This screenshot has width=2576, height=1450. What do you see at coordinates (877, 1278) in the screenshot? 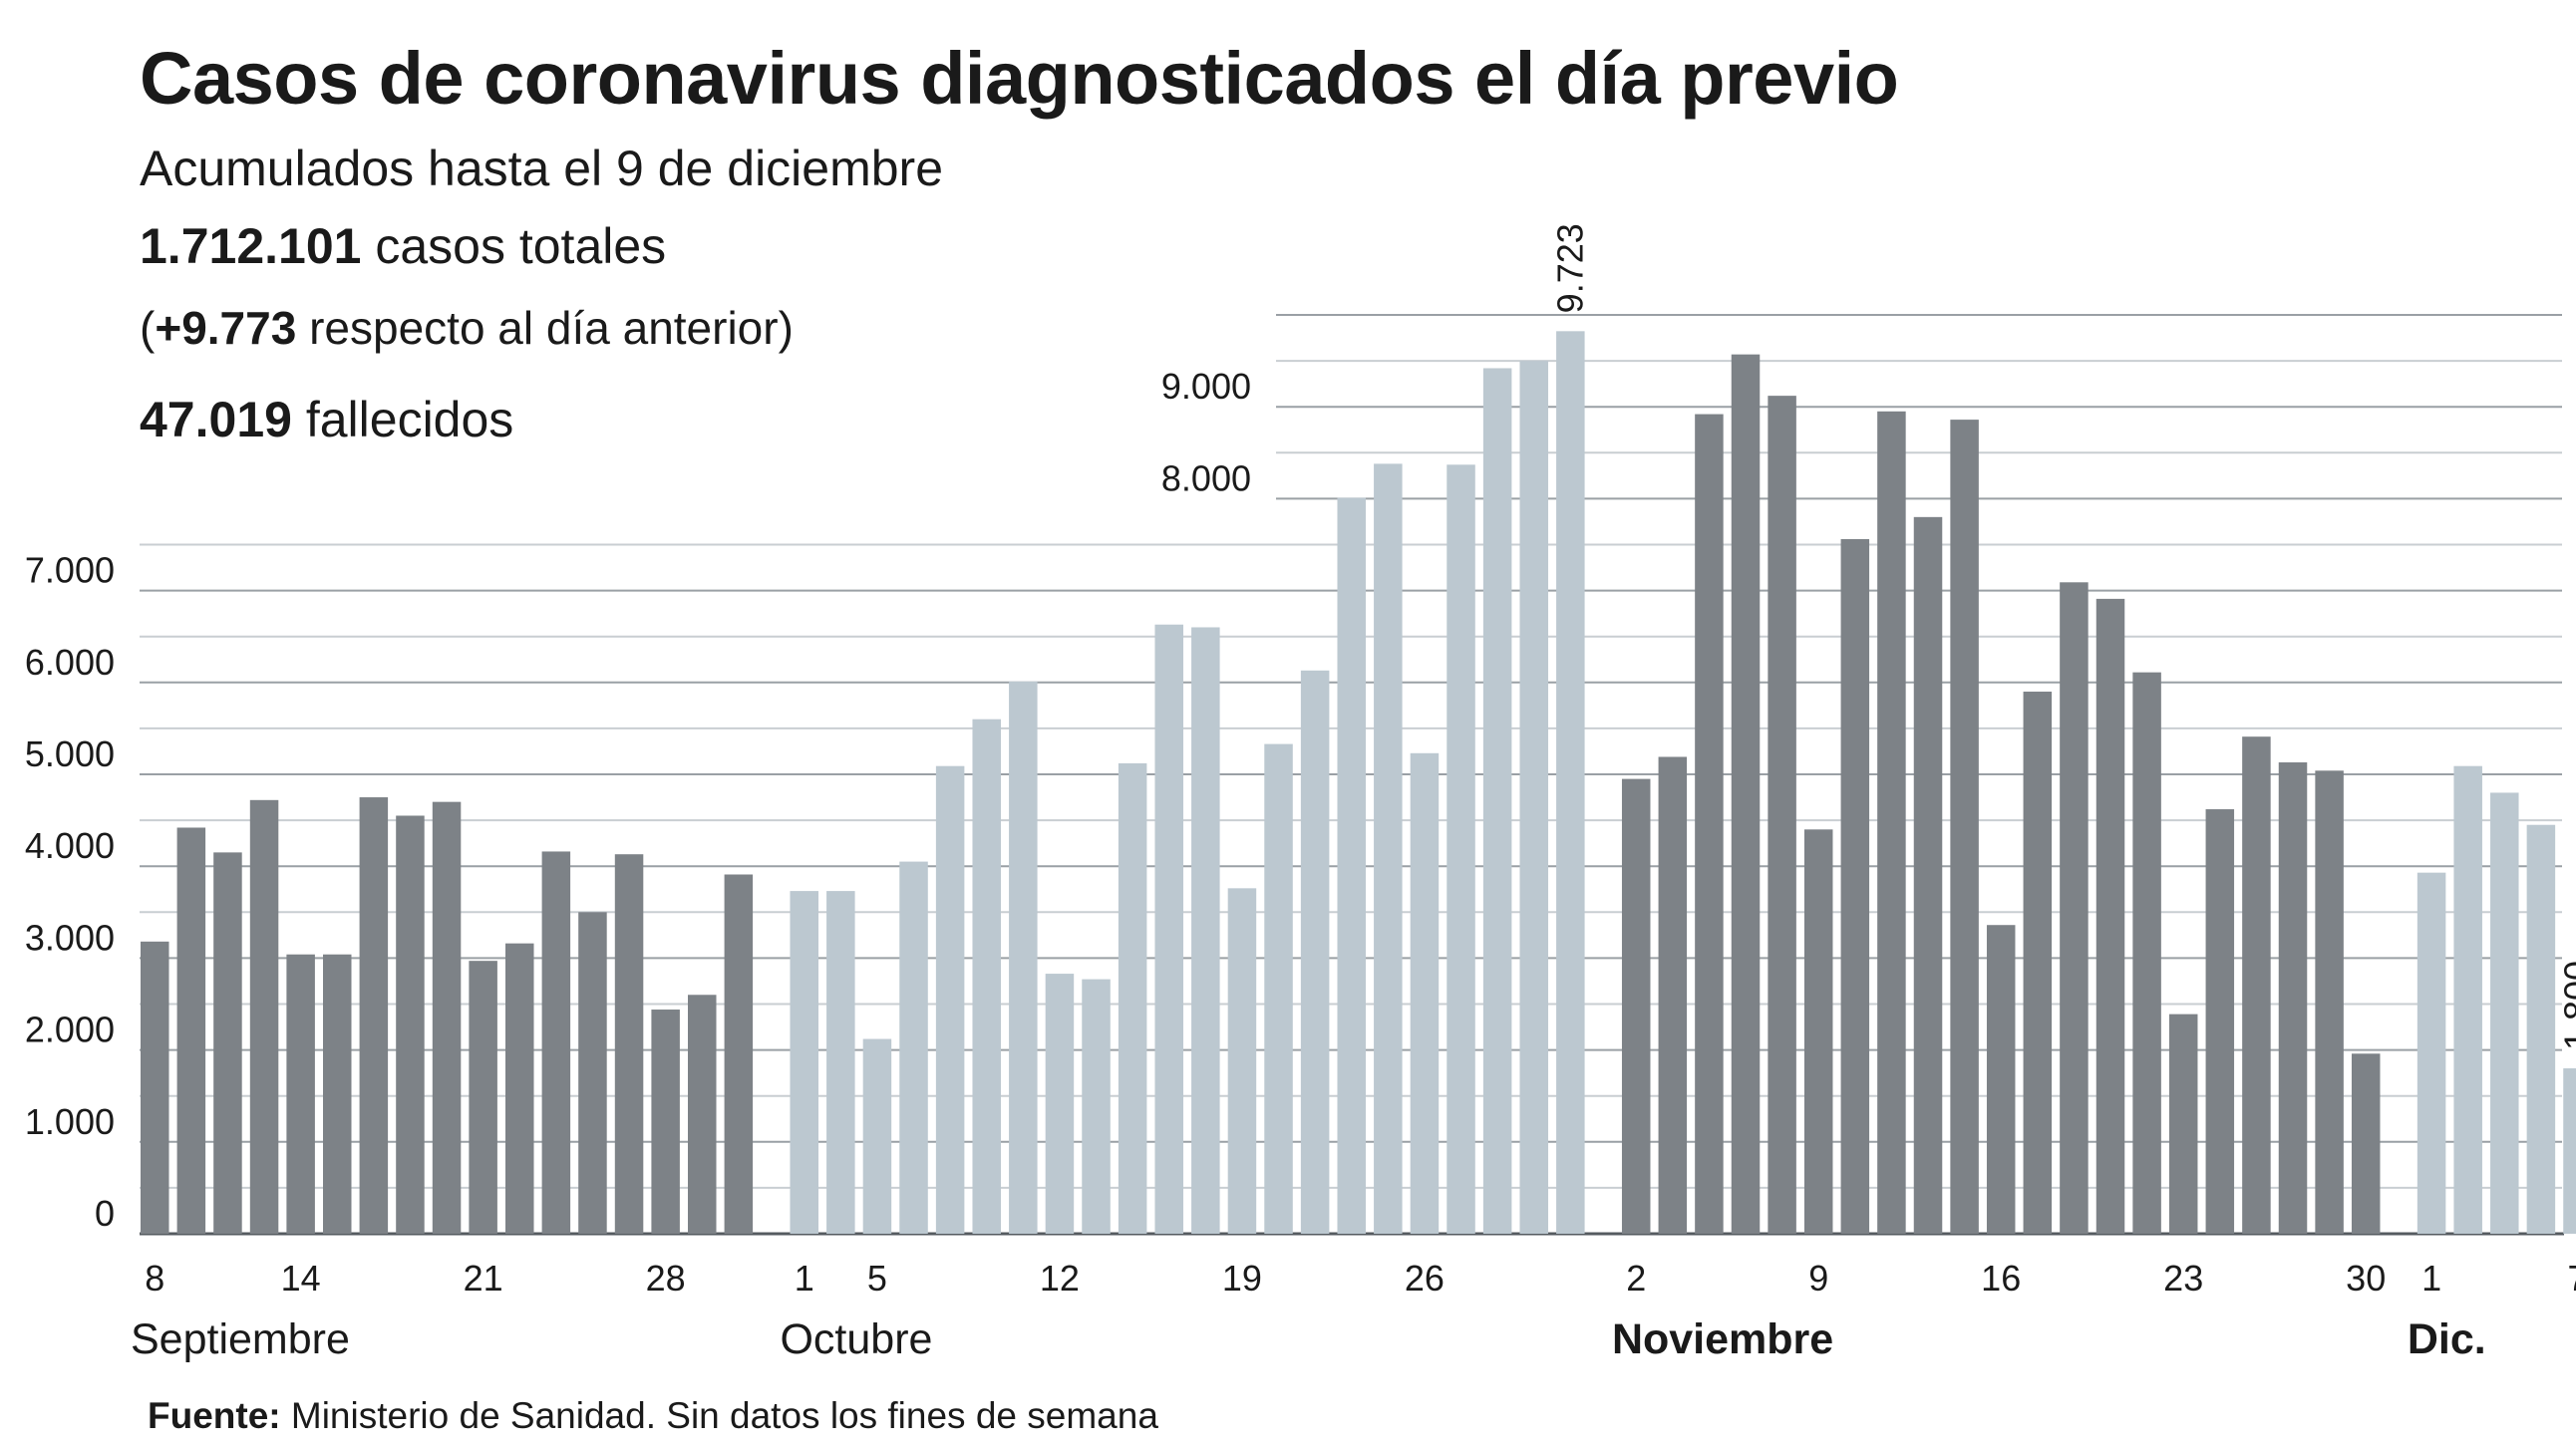
I see `x-tick-label: 5` at bounding box center [877, 1278].